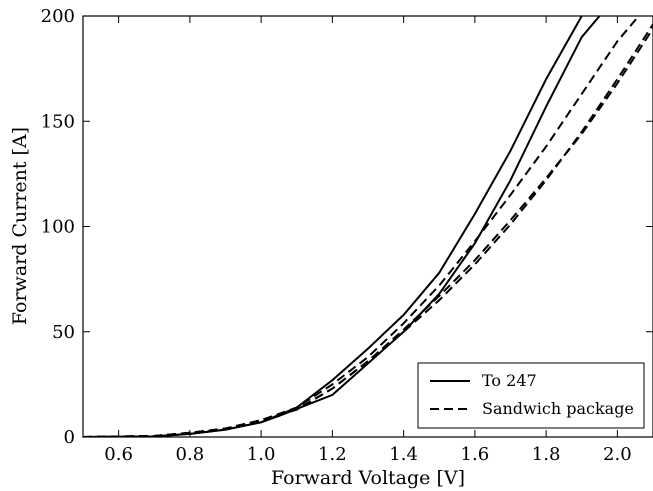 The height and width of the screenshot is (491, 653). What do you see at coordinates (368, 478) in the screenshot?
I see `x-axis-label: Forward Voltage [V]` at bounding box center [368, 478].